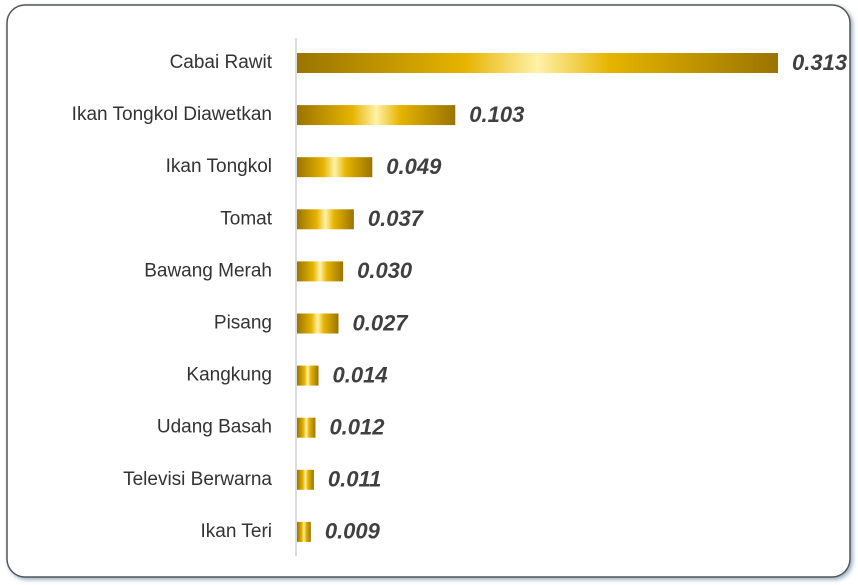 The height and width of the screenshot is (585, 858). I want to click on category-label: Bawang Merah, so click(208, 270).